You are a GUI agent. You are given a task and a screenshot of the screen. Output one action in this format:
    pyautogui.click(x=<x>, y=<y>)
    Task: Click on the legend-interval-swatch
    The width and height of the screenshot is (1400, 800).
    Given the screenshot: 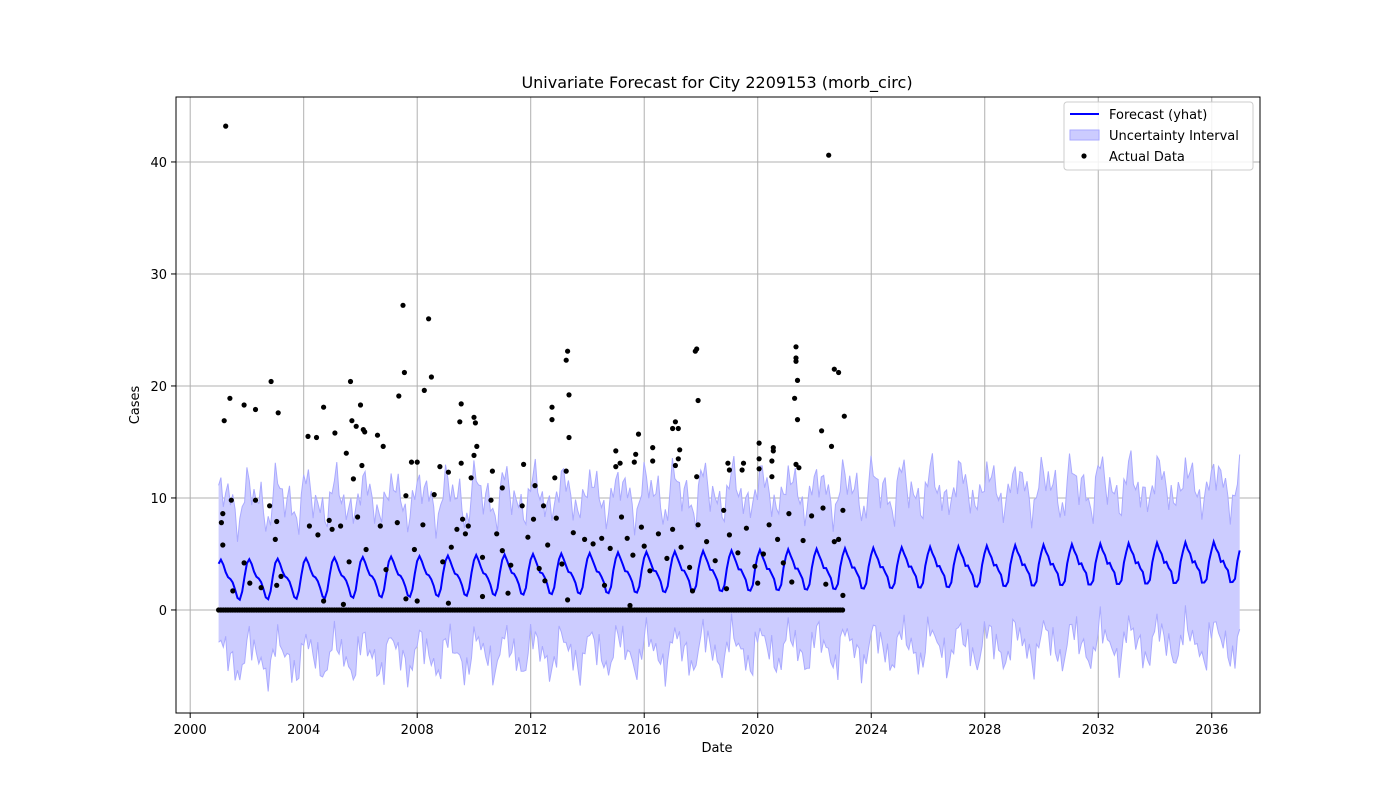 What is the action you would take?
    pyautogui.click(x=1084, y=135)
    